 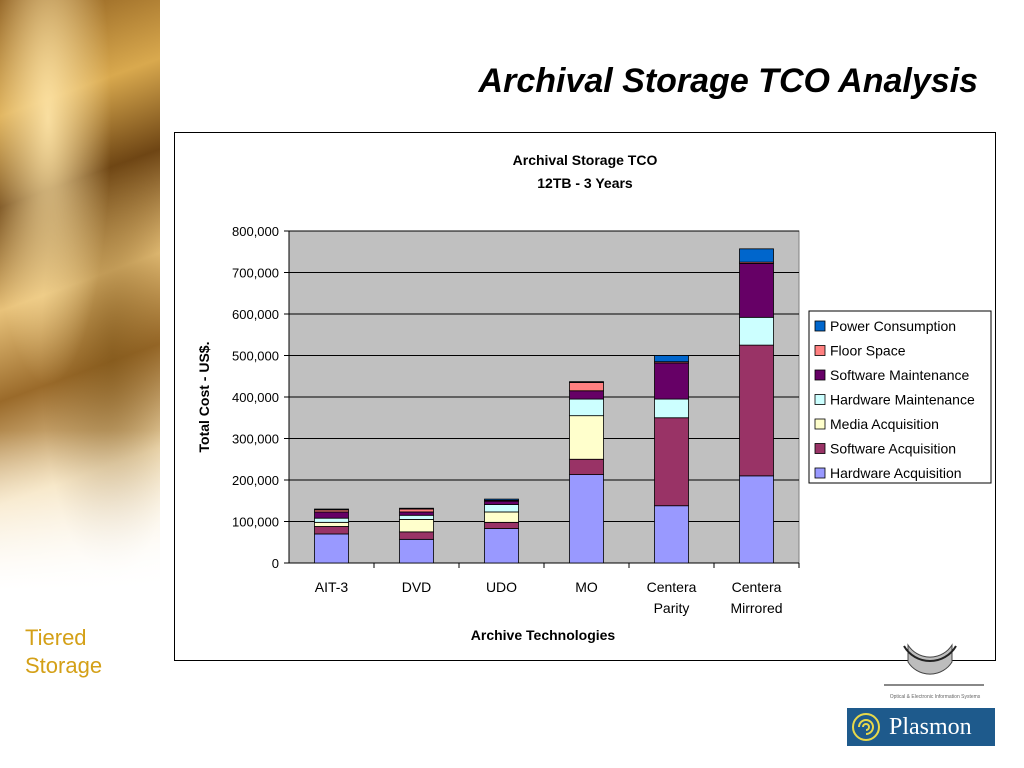 I want to click on legend-label: Power Consumption, so click(x=893, y=326).